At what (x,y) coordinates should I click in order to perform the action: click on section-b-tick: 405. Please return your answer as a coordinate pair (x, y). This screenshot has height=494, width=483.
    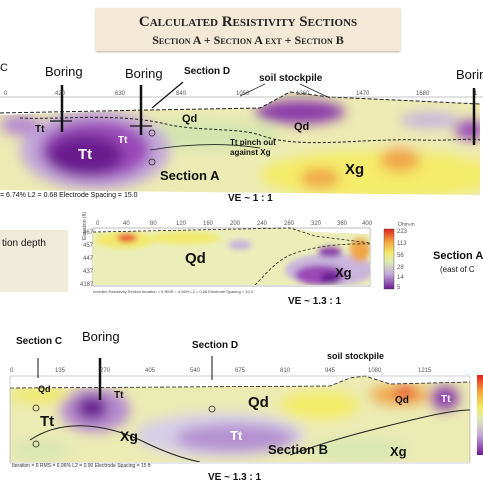
    Looking at the image, I should click on (150, 371).